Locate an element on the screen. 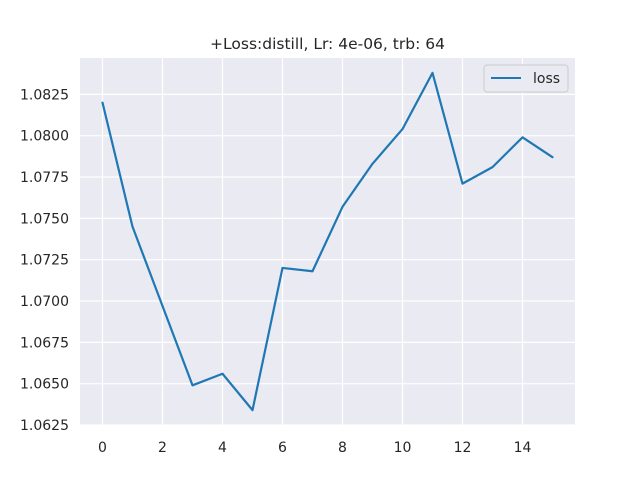 The image size is (640, 480). chart-title: +Loss:distill, Lr: 4e-06, trb: 64 is located at coordinates (327, 44).